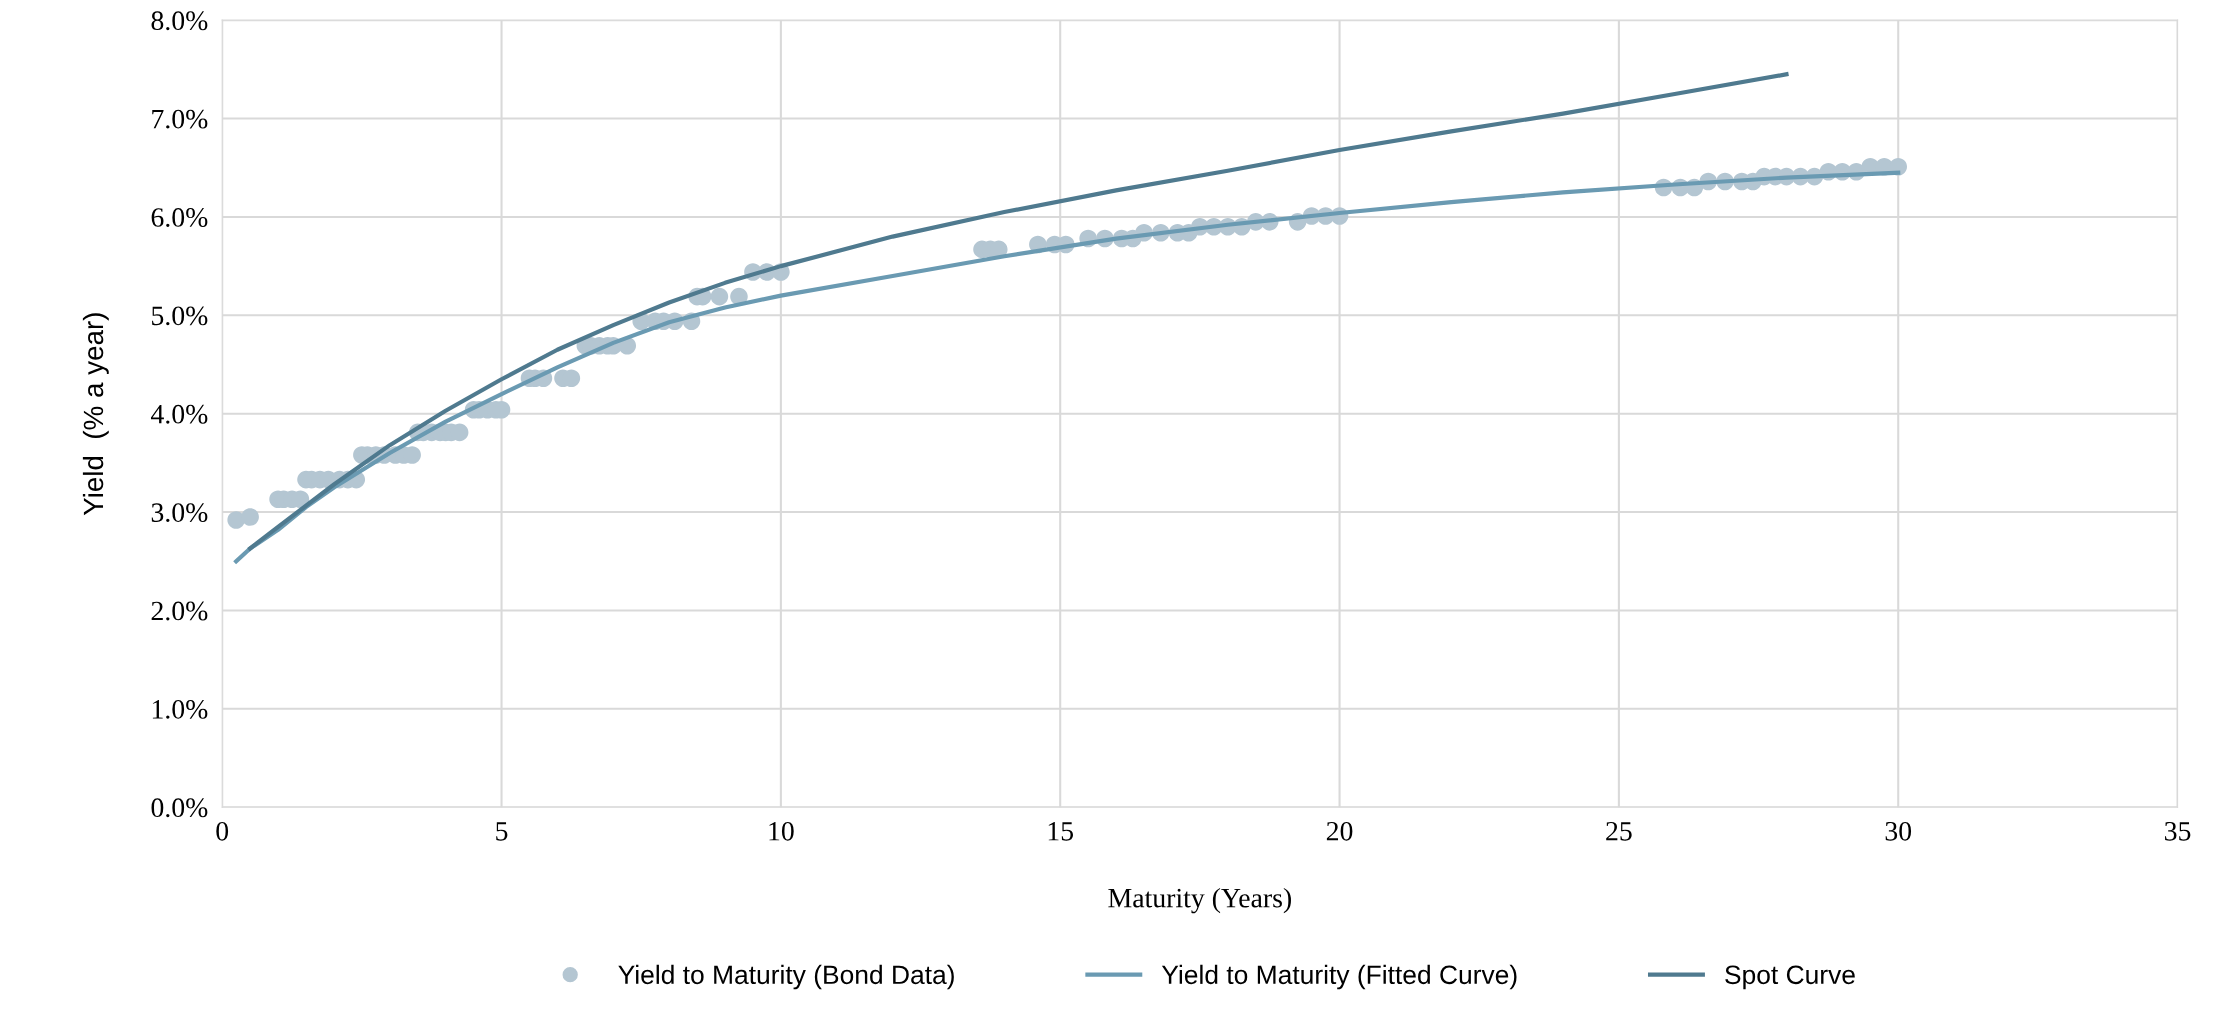  I want to click on y-axis-title: Yield (% a year), so click(95, 414).